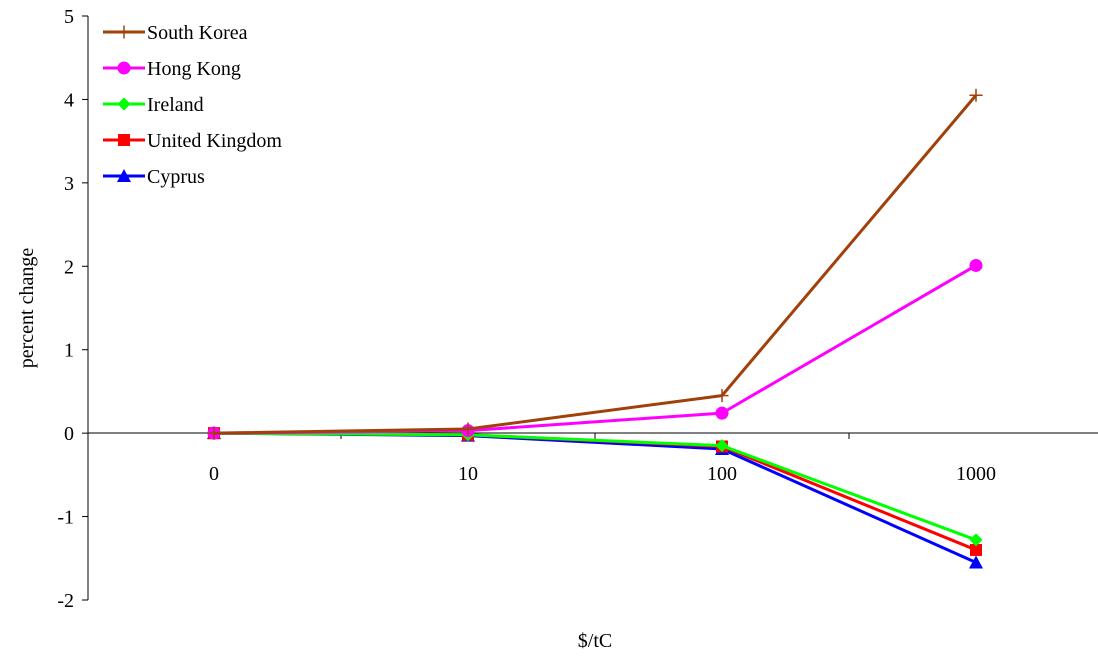 The image size is (1098, 661). I want to click on legend-label: South Korea, so click(197, 33).